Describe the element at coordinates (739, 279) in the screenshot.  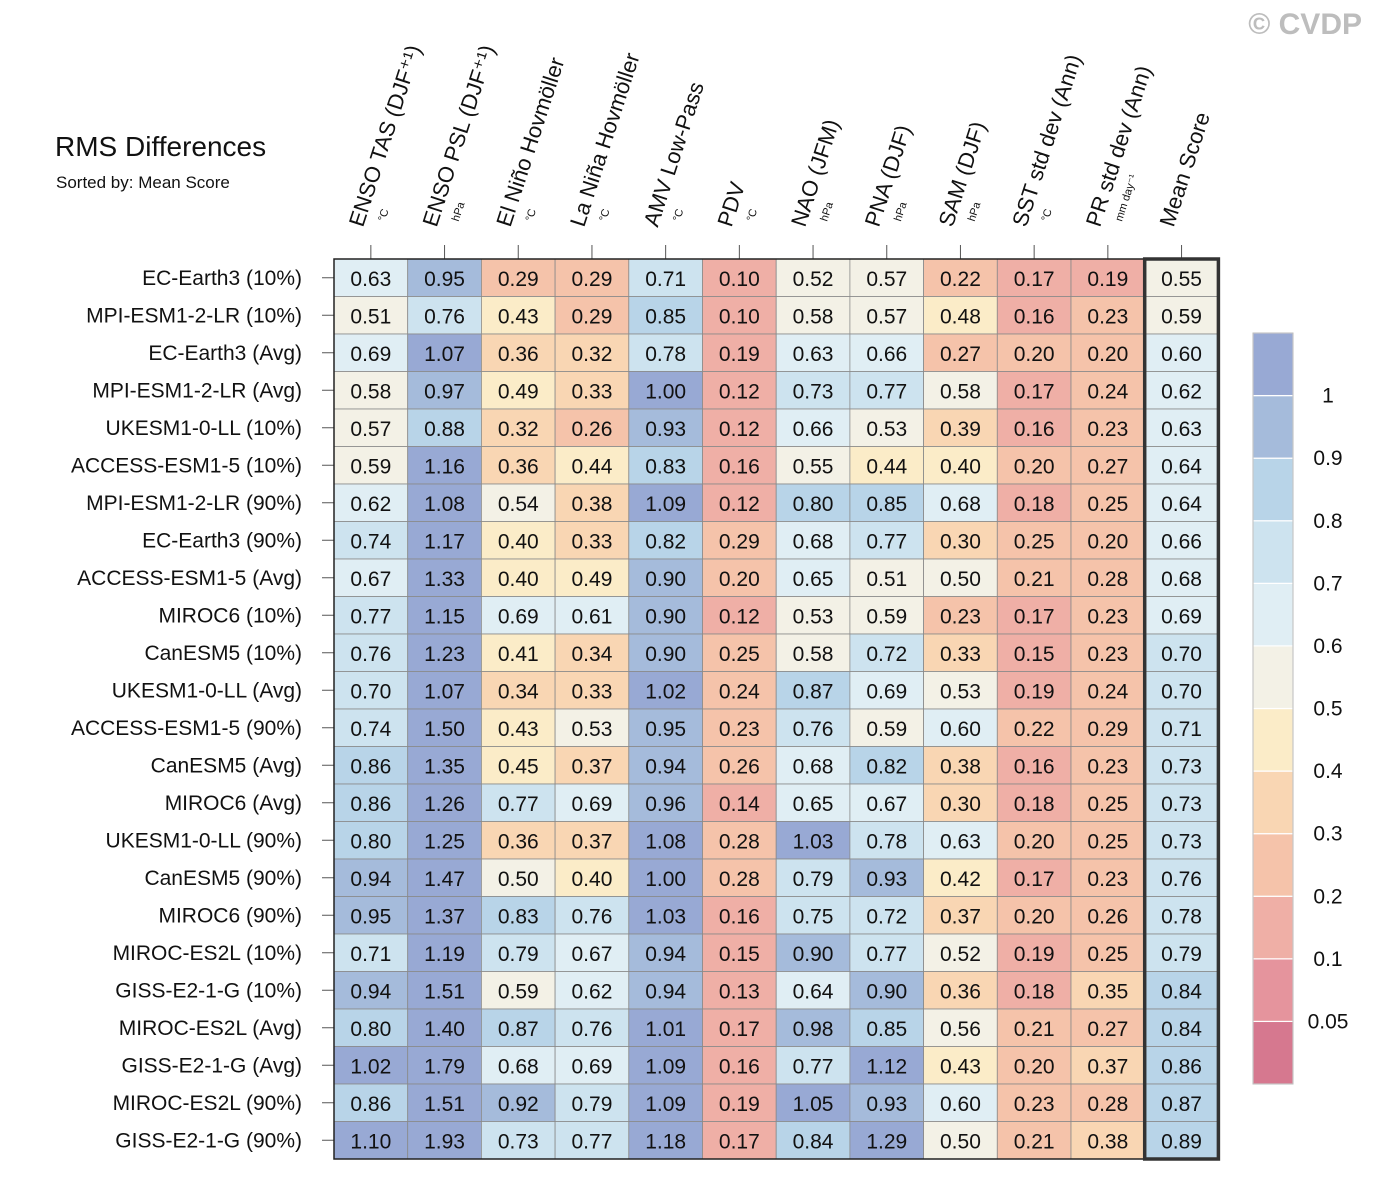
I see `cell-value: 0.10` at that location.